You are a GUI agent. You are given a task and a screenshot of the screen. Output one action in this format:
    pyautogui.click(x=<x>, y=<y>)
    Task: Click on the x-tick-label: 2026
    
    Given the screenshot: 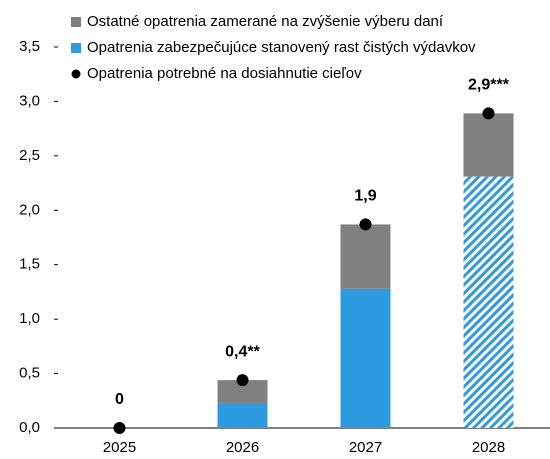 What is the action you would take?
    pyautogui.click(x=242, y=447)
    